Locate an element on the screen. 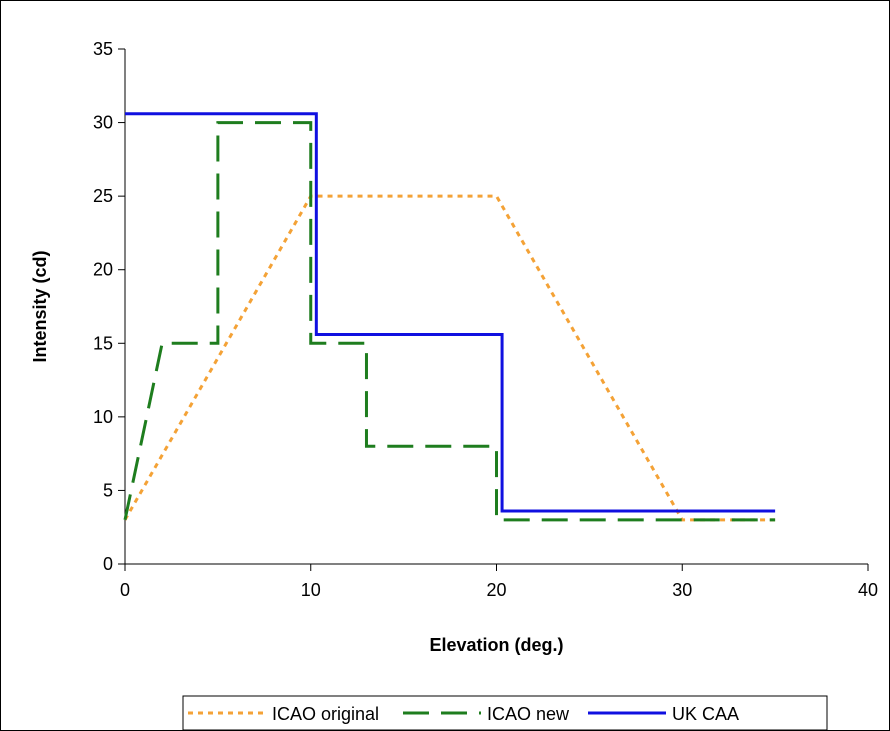  y-tick-label: 5 is located at coordinates (108, 490).